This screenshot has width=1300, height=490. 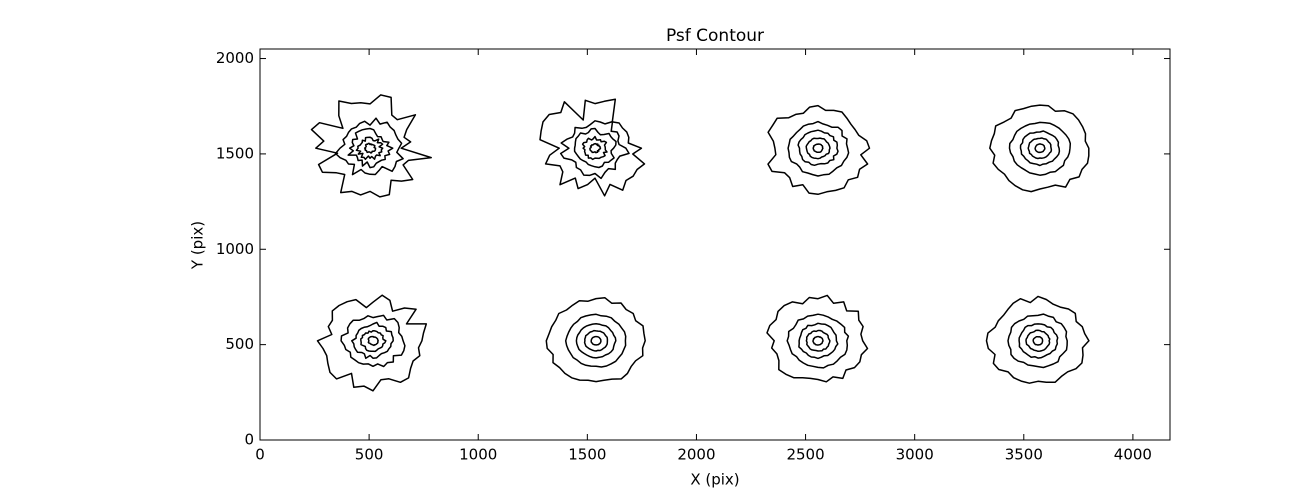 What do you see at coordinates (239, 344) in the screenshot?
I see `y-tick-label: 500` at bounding box center [239, 344].